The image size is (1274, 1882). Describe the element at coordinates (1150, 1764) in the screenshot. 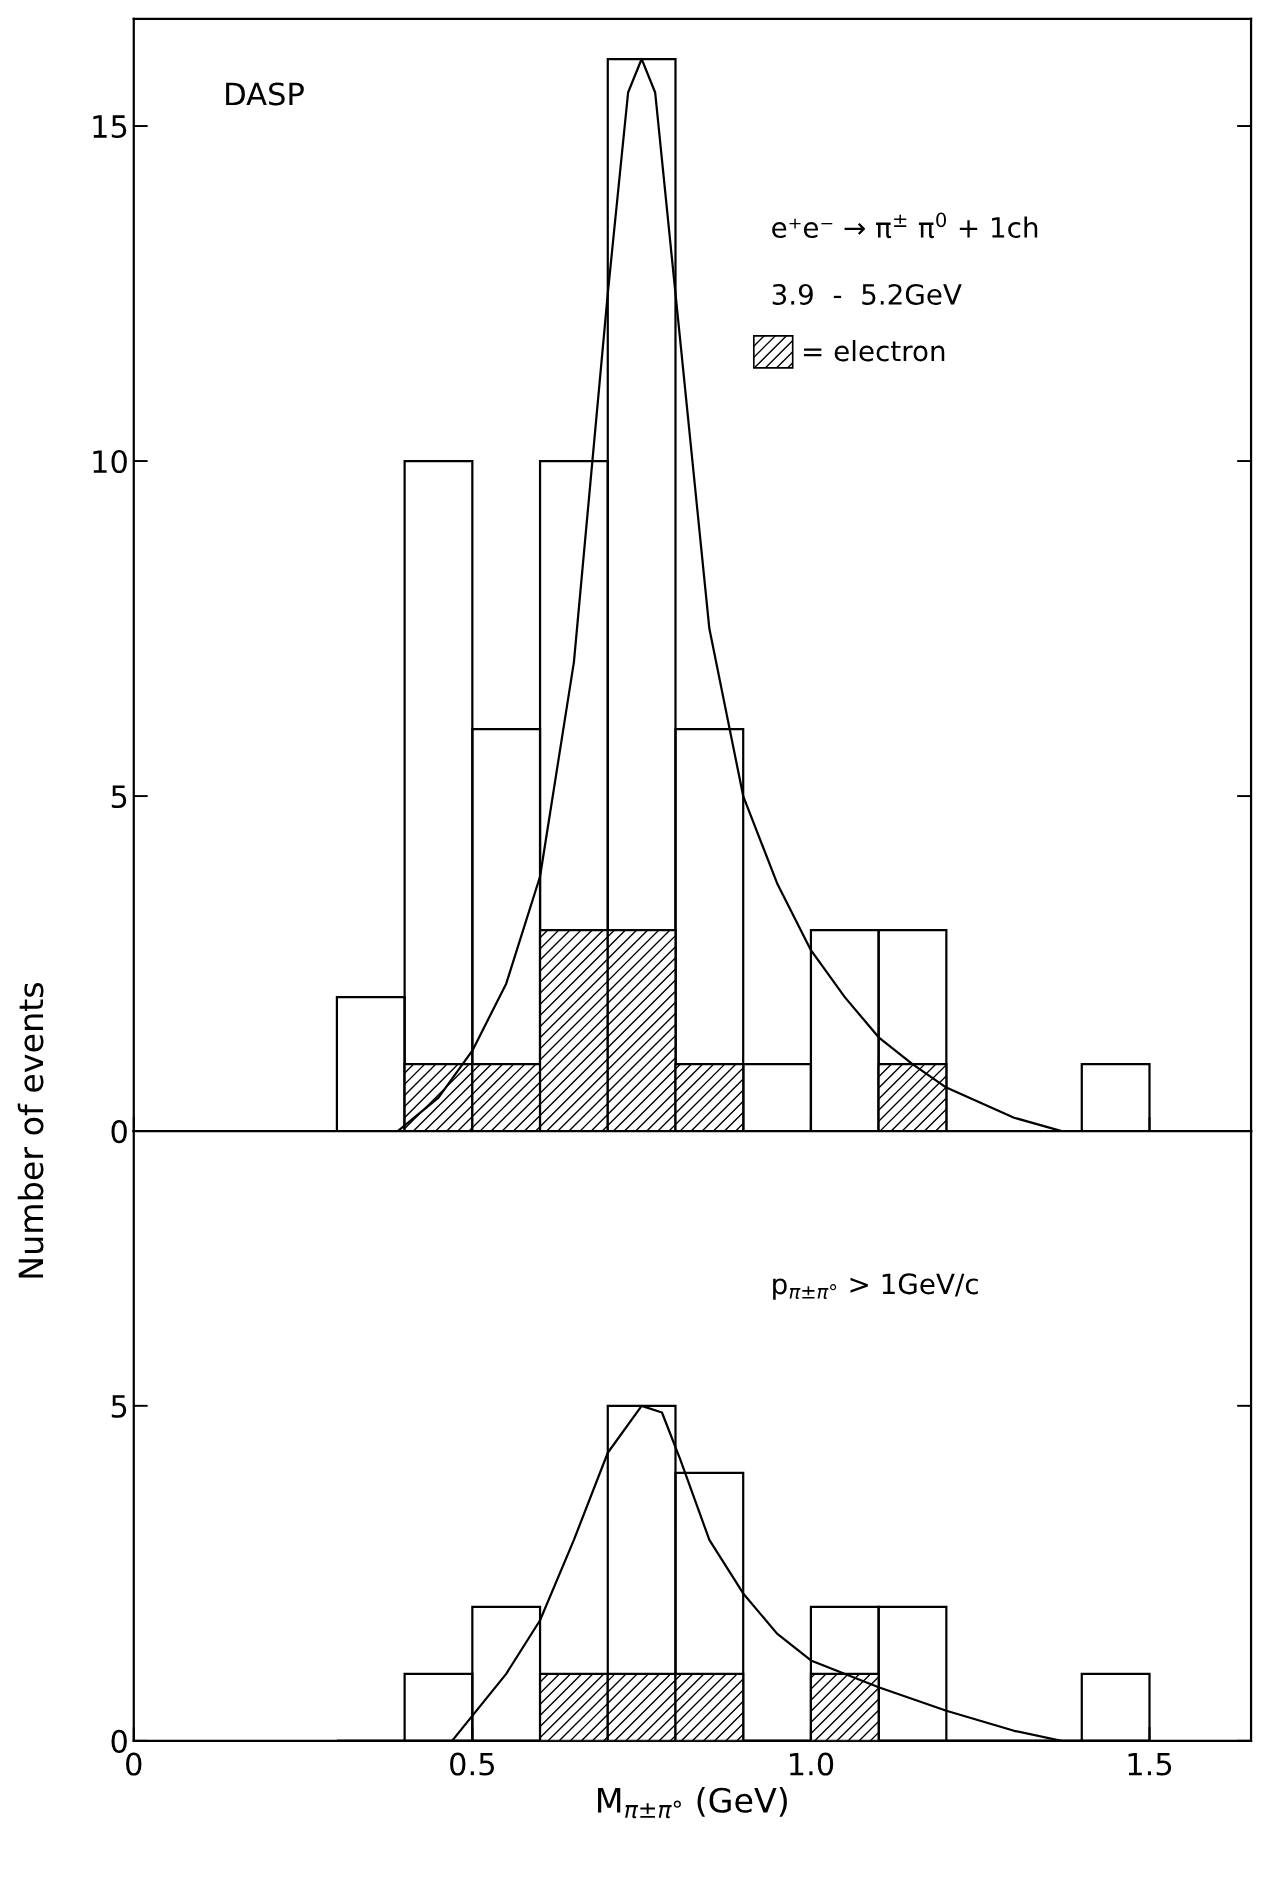

I see `x-tick-label: 1.5` at that location.